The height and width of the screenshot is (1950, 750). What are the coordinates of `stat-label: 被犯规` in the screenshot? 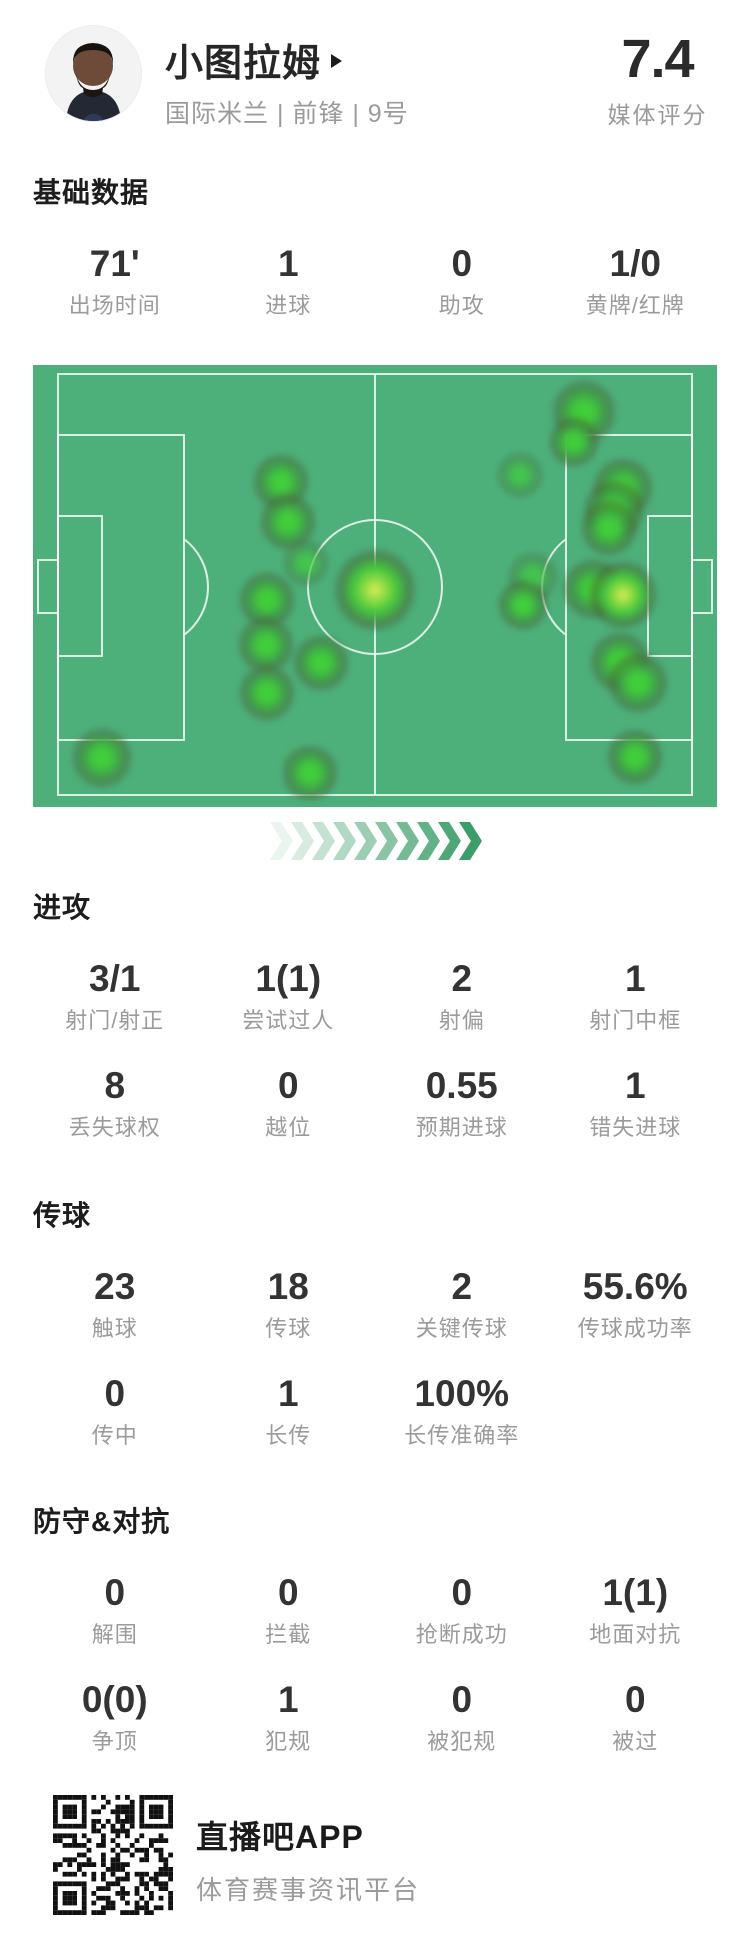 It's located at (462, 1741).